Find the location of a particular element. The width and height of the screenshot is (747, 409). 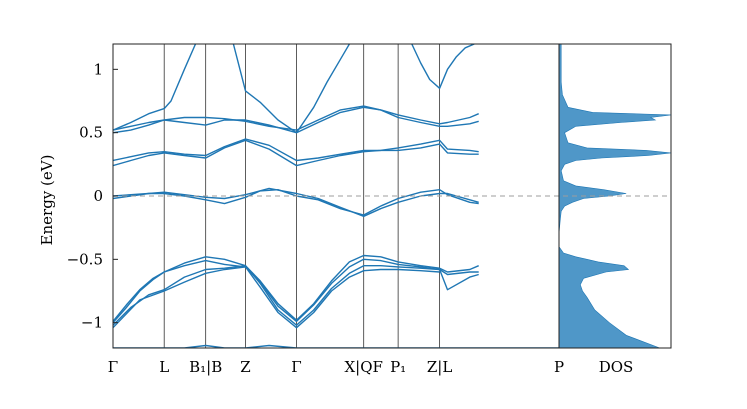

dos-label: DOS is located at coordinates (616, 367).